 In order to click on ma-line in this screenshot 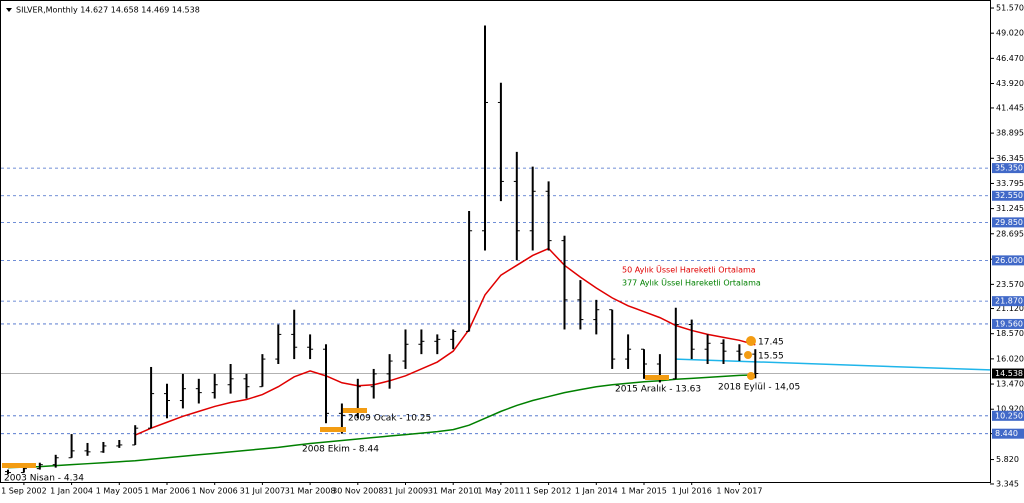, I will do `click(381, 421)`.